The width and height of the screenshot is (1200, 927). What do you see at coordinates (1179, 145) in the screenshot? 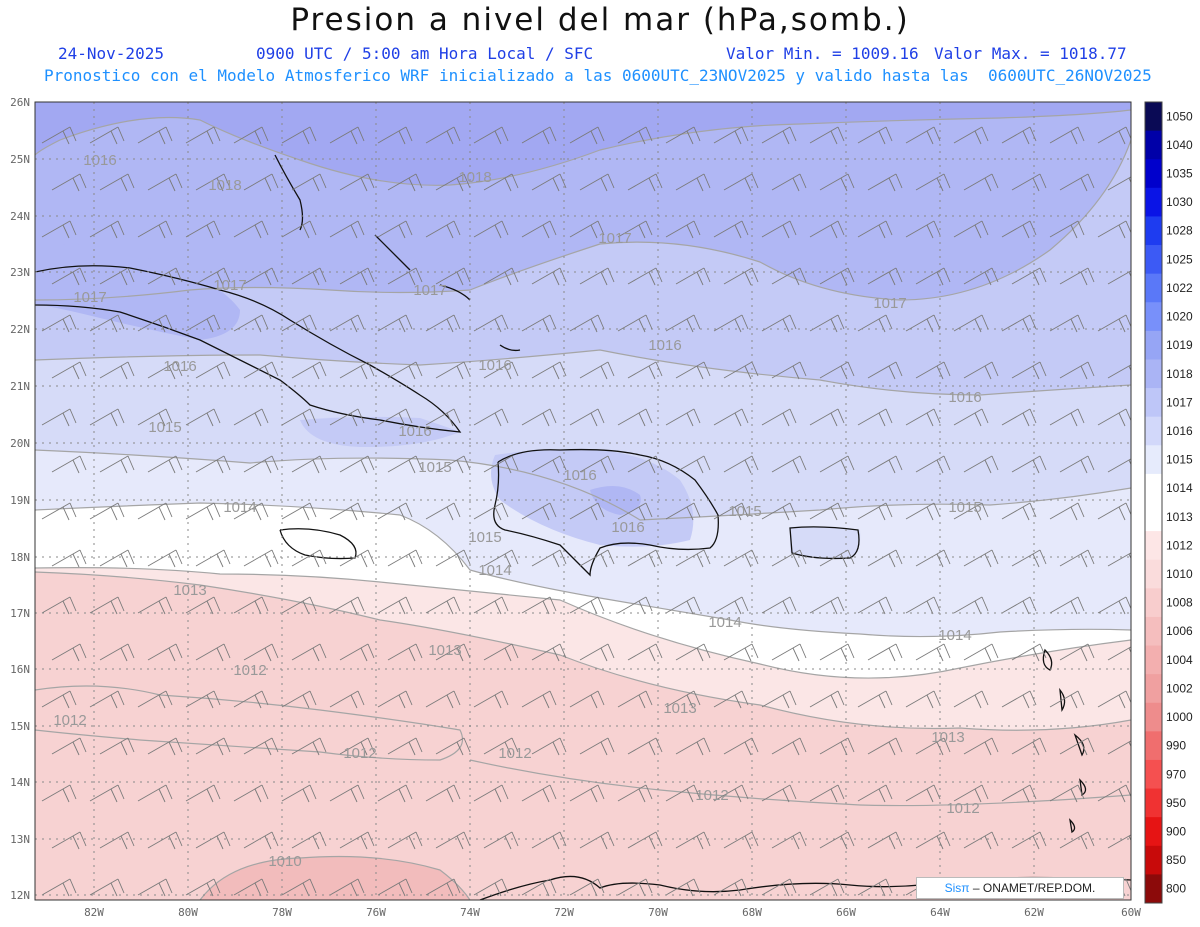
I see `colorbar-label: 1040` at bounding box center [1179, 145].